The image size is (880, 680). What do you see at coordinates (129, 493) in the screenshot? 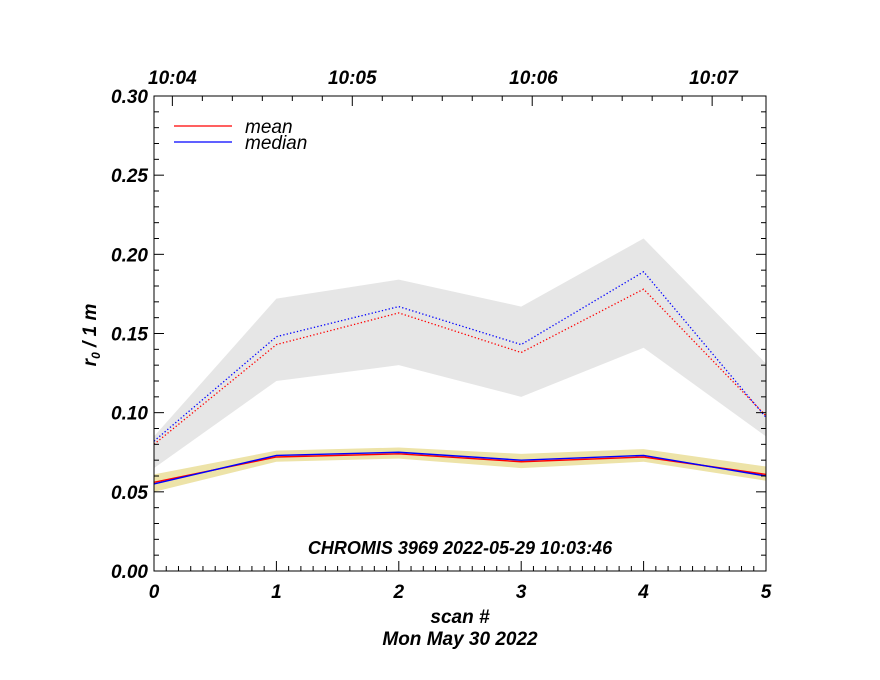
I see `y-tick-label: 0.05` at bounding box center [129, 493].